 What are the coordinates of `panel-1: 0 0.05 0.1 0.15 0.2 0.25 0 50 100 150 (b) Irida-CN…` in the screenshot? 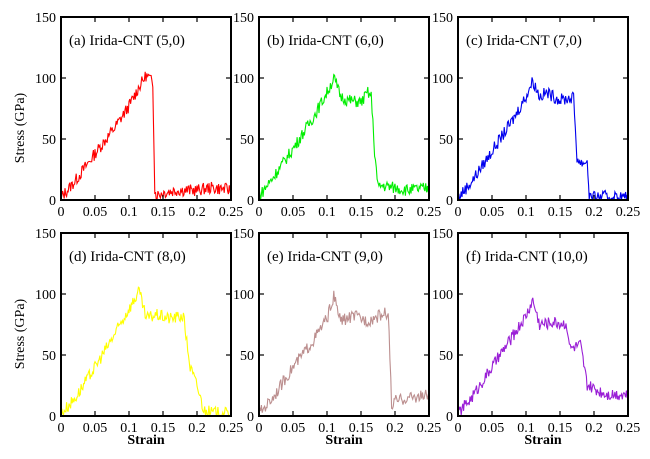 It's located at (337, 115).